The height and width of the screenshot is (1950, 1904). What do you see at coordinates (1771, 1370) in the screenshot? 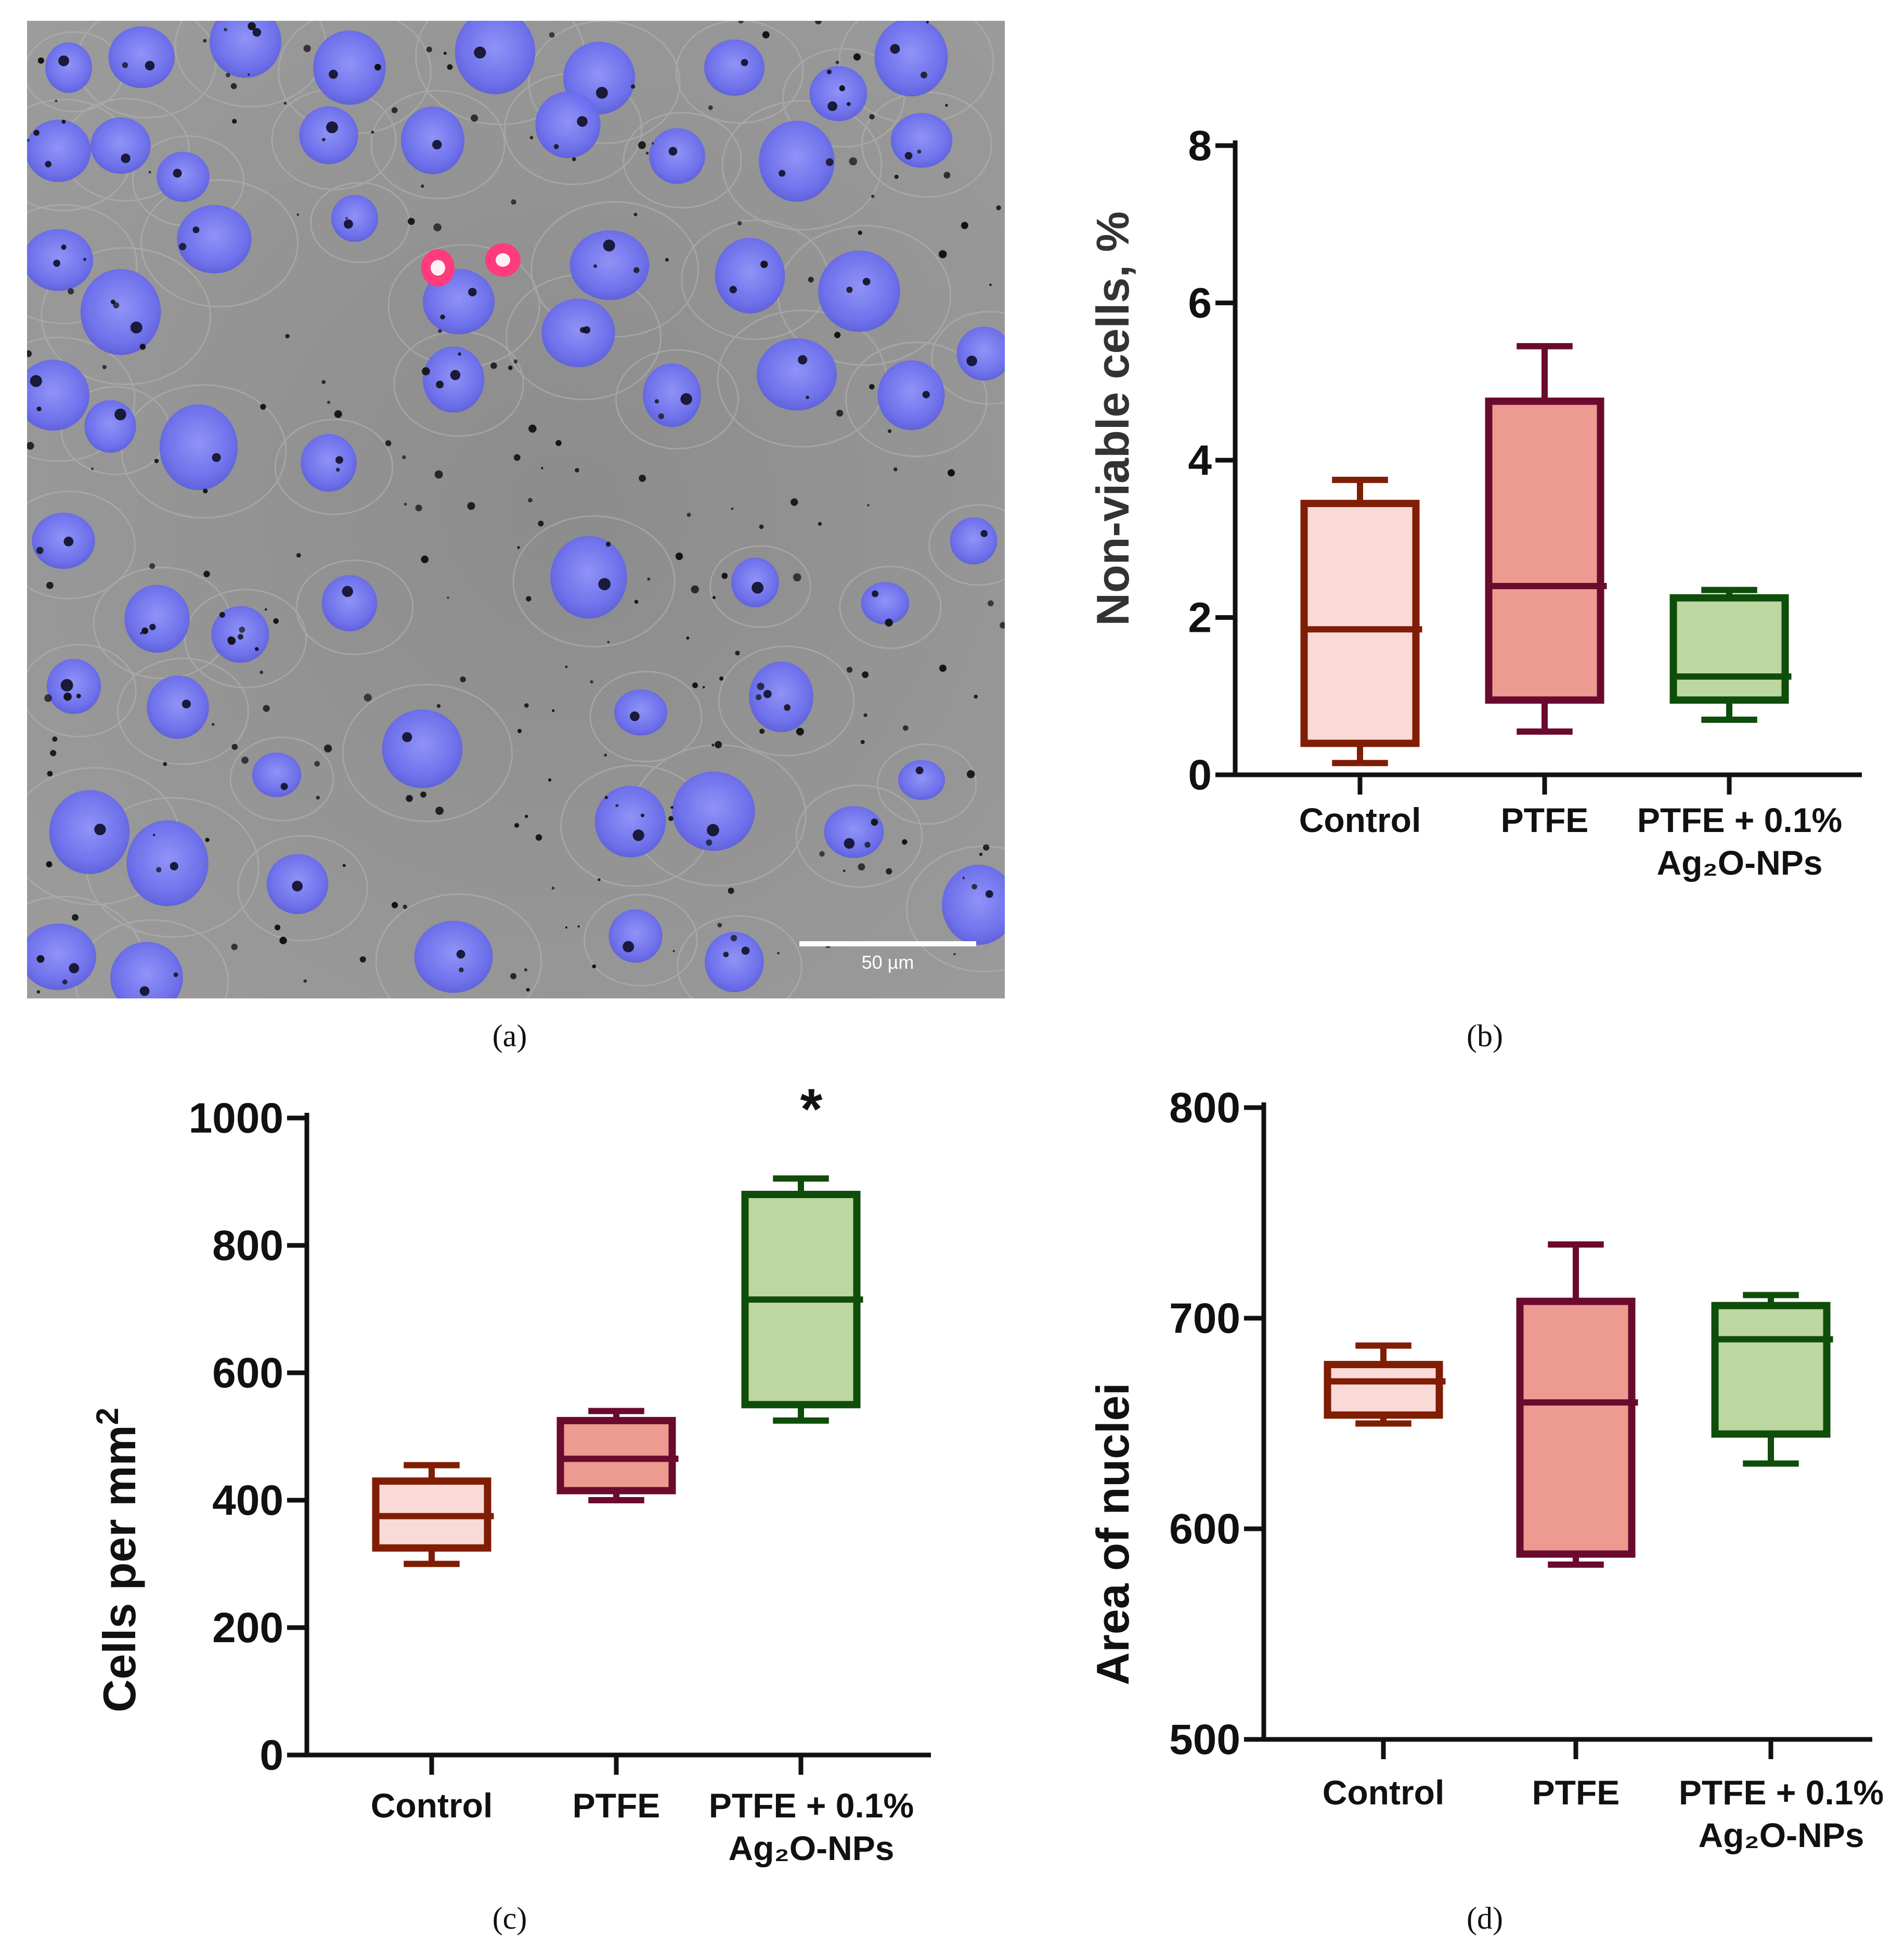
I see `iqr-box` at bounding box center [1771, 1370].